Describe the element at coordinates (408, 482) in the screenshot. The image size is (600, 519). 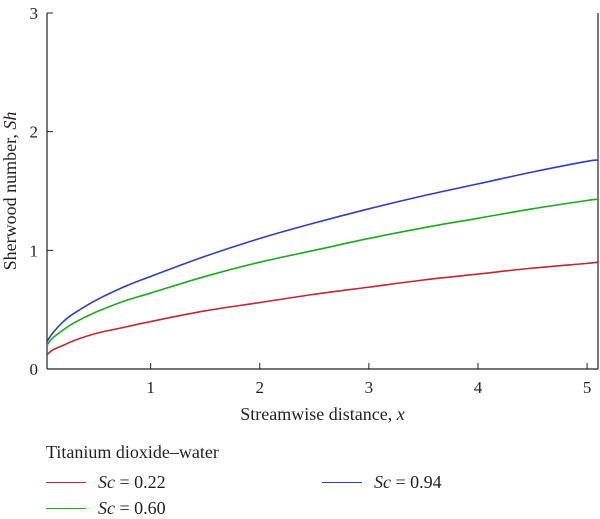
I see `legend-label: Sc = 0.94` at that location.